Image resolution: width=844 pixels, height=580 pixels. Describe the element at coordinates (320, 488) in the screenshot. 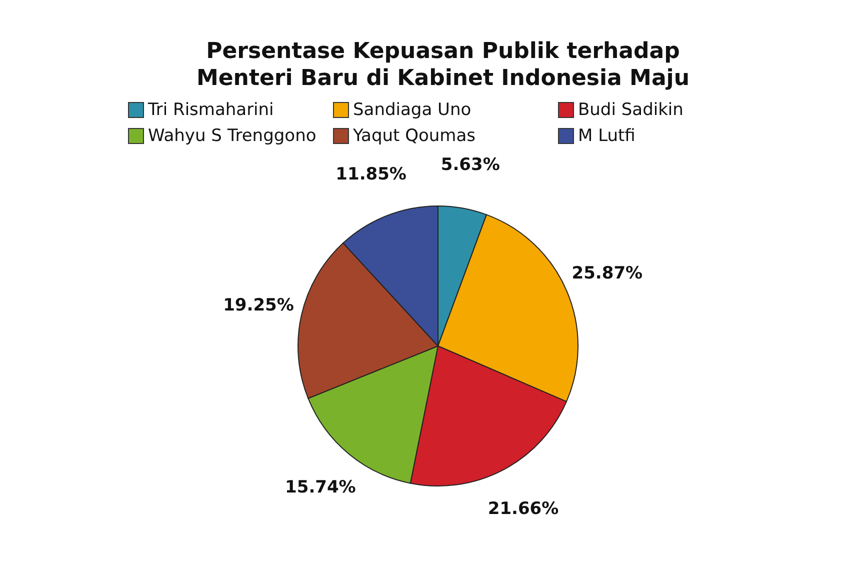

I see `data-label: 15.74%` at that location.